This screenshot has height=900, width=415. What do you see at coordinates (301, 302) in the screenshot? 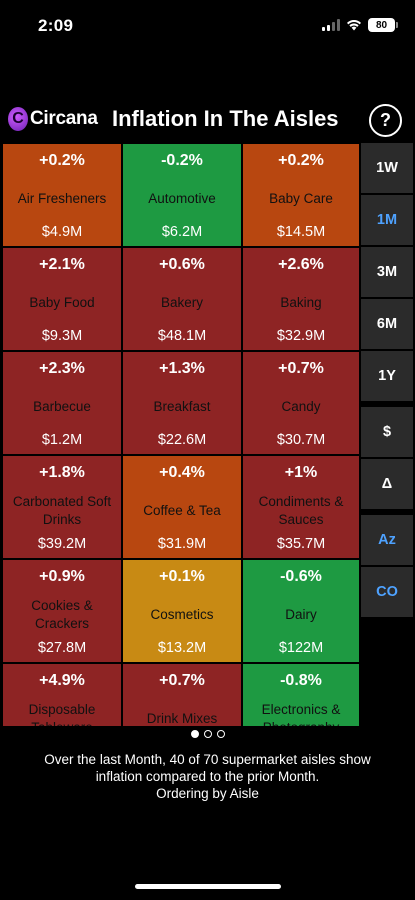
I see `aisle-name: Baking` at bounding box center [301, 302].